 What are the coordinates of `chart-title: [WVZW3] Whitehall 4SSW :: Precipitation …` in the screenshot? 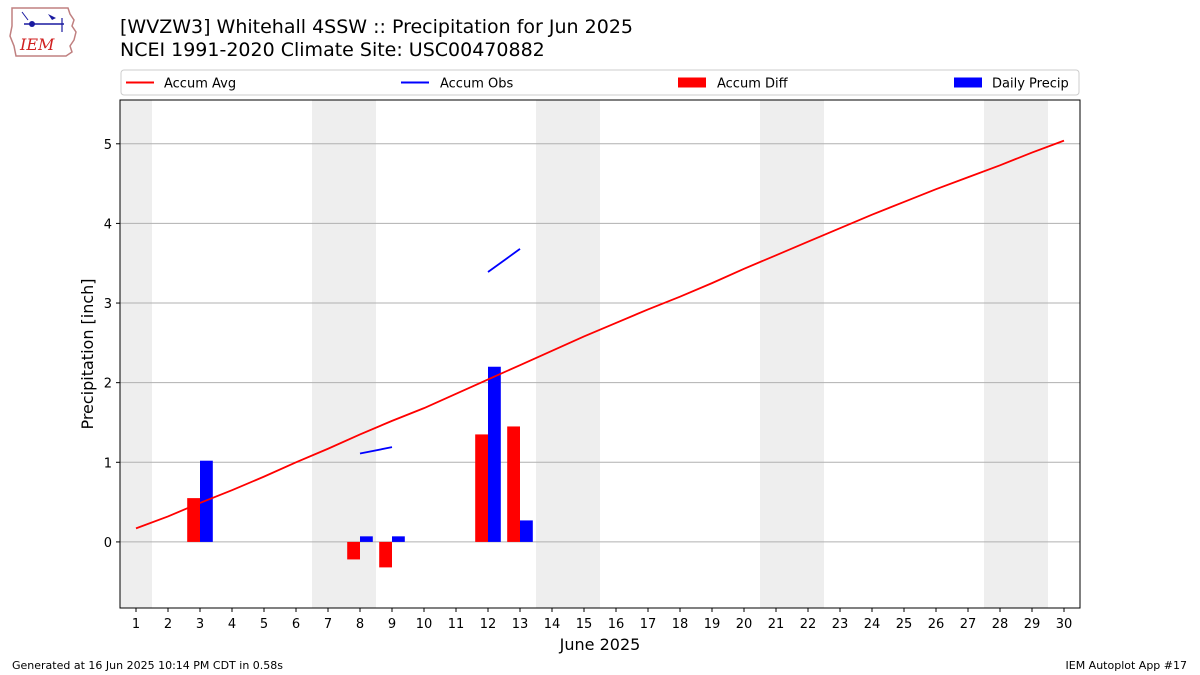 It's located at (376, 27).